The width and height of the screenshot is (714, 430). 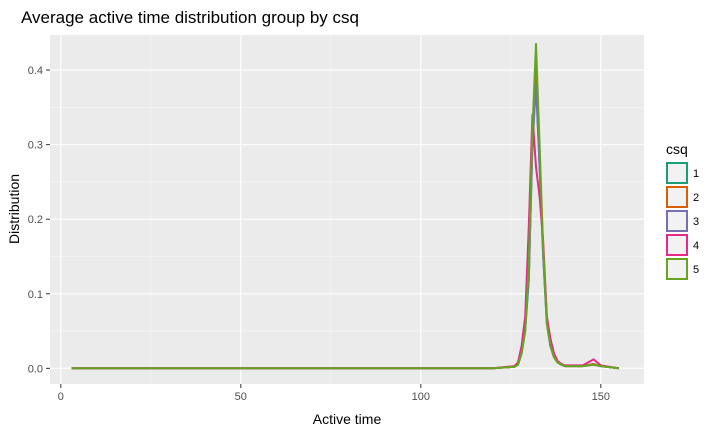 What do you see at coordinates (696, 174) in the screenshot?
I see `legend-label-csq-1: 1` at bounding box center [696, 174].